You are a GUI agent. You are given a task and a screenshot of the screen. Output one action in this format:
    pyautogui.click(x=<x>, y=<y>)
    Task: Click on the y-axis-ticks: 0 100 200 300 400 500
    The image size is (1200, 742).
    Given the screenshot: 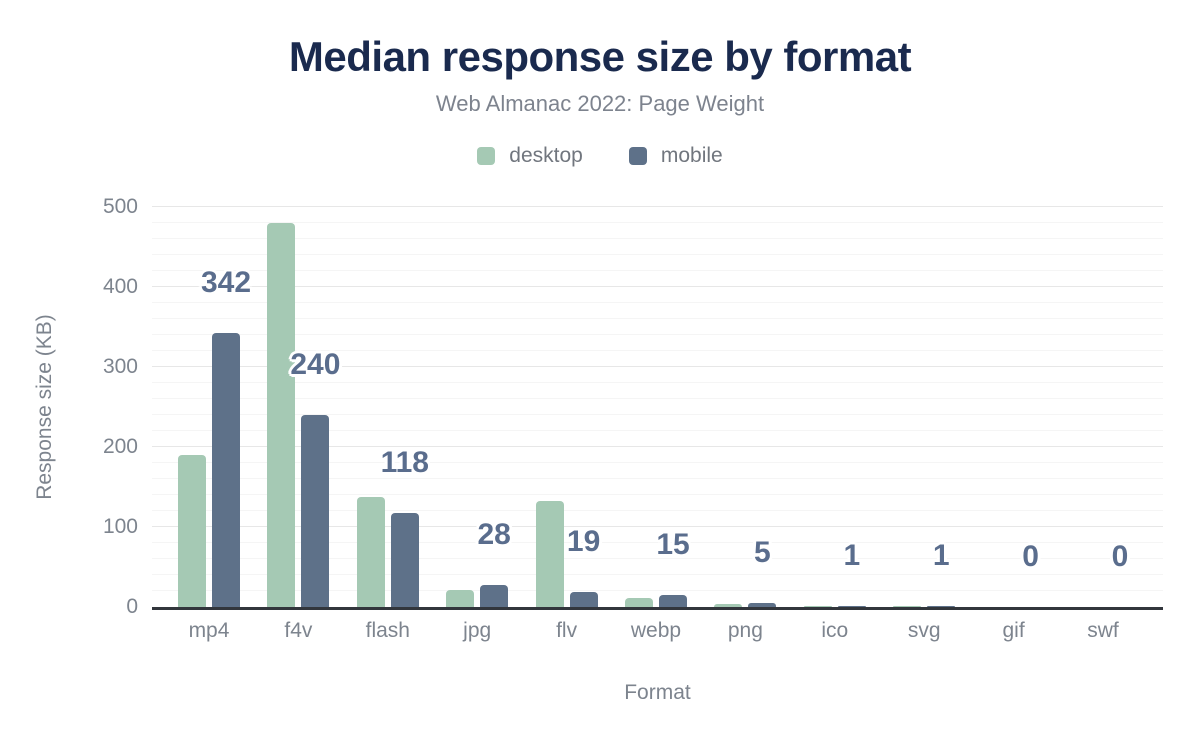 What is the action you would take?
    pyautogui.click(x=69, y=406)
    